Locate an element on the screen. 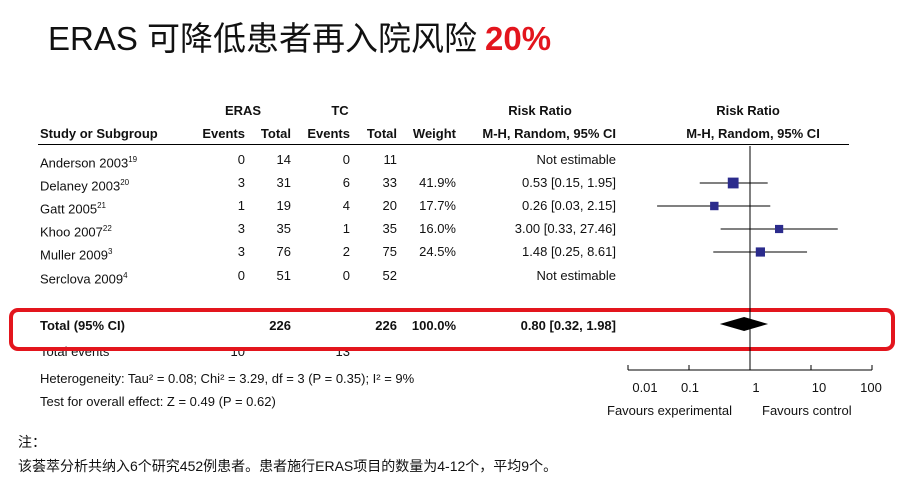 Image resolution: width=900 pixels, height=489 pixels. group-header-tc: TC is located at coordinates (340, 110).